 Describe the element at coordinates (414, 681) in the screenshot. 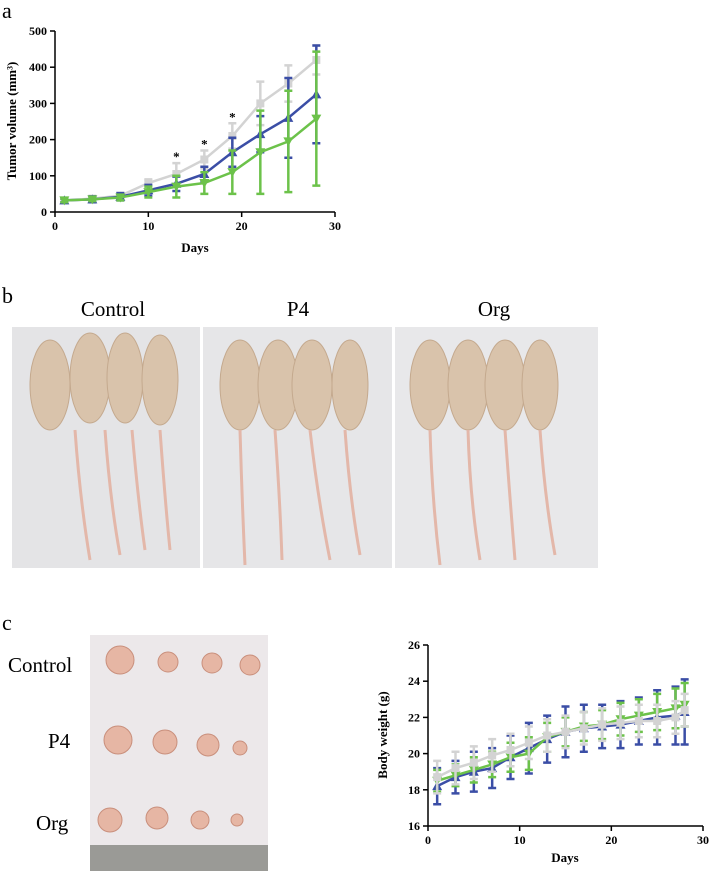

I see `y-tick-label: 24` at that location.